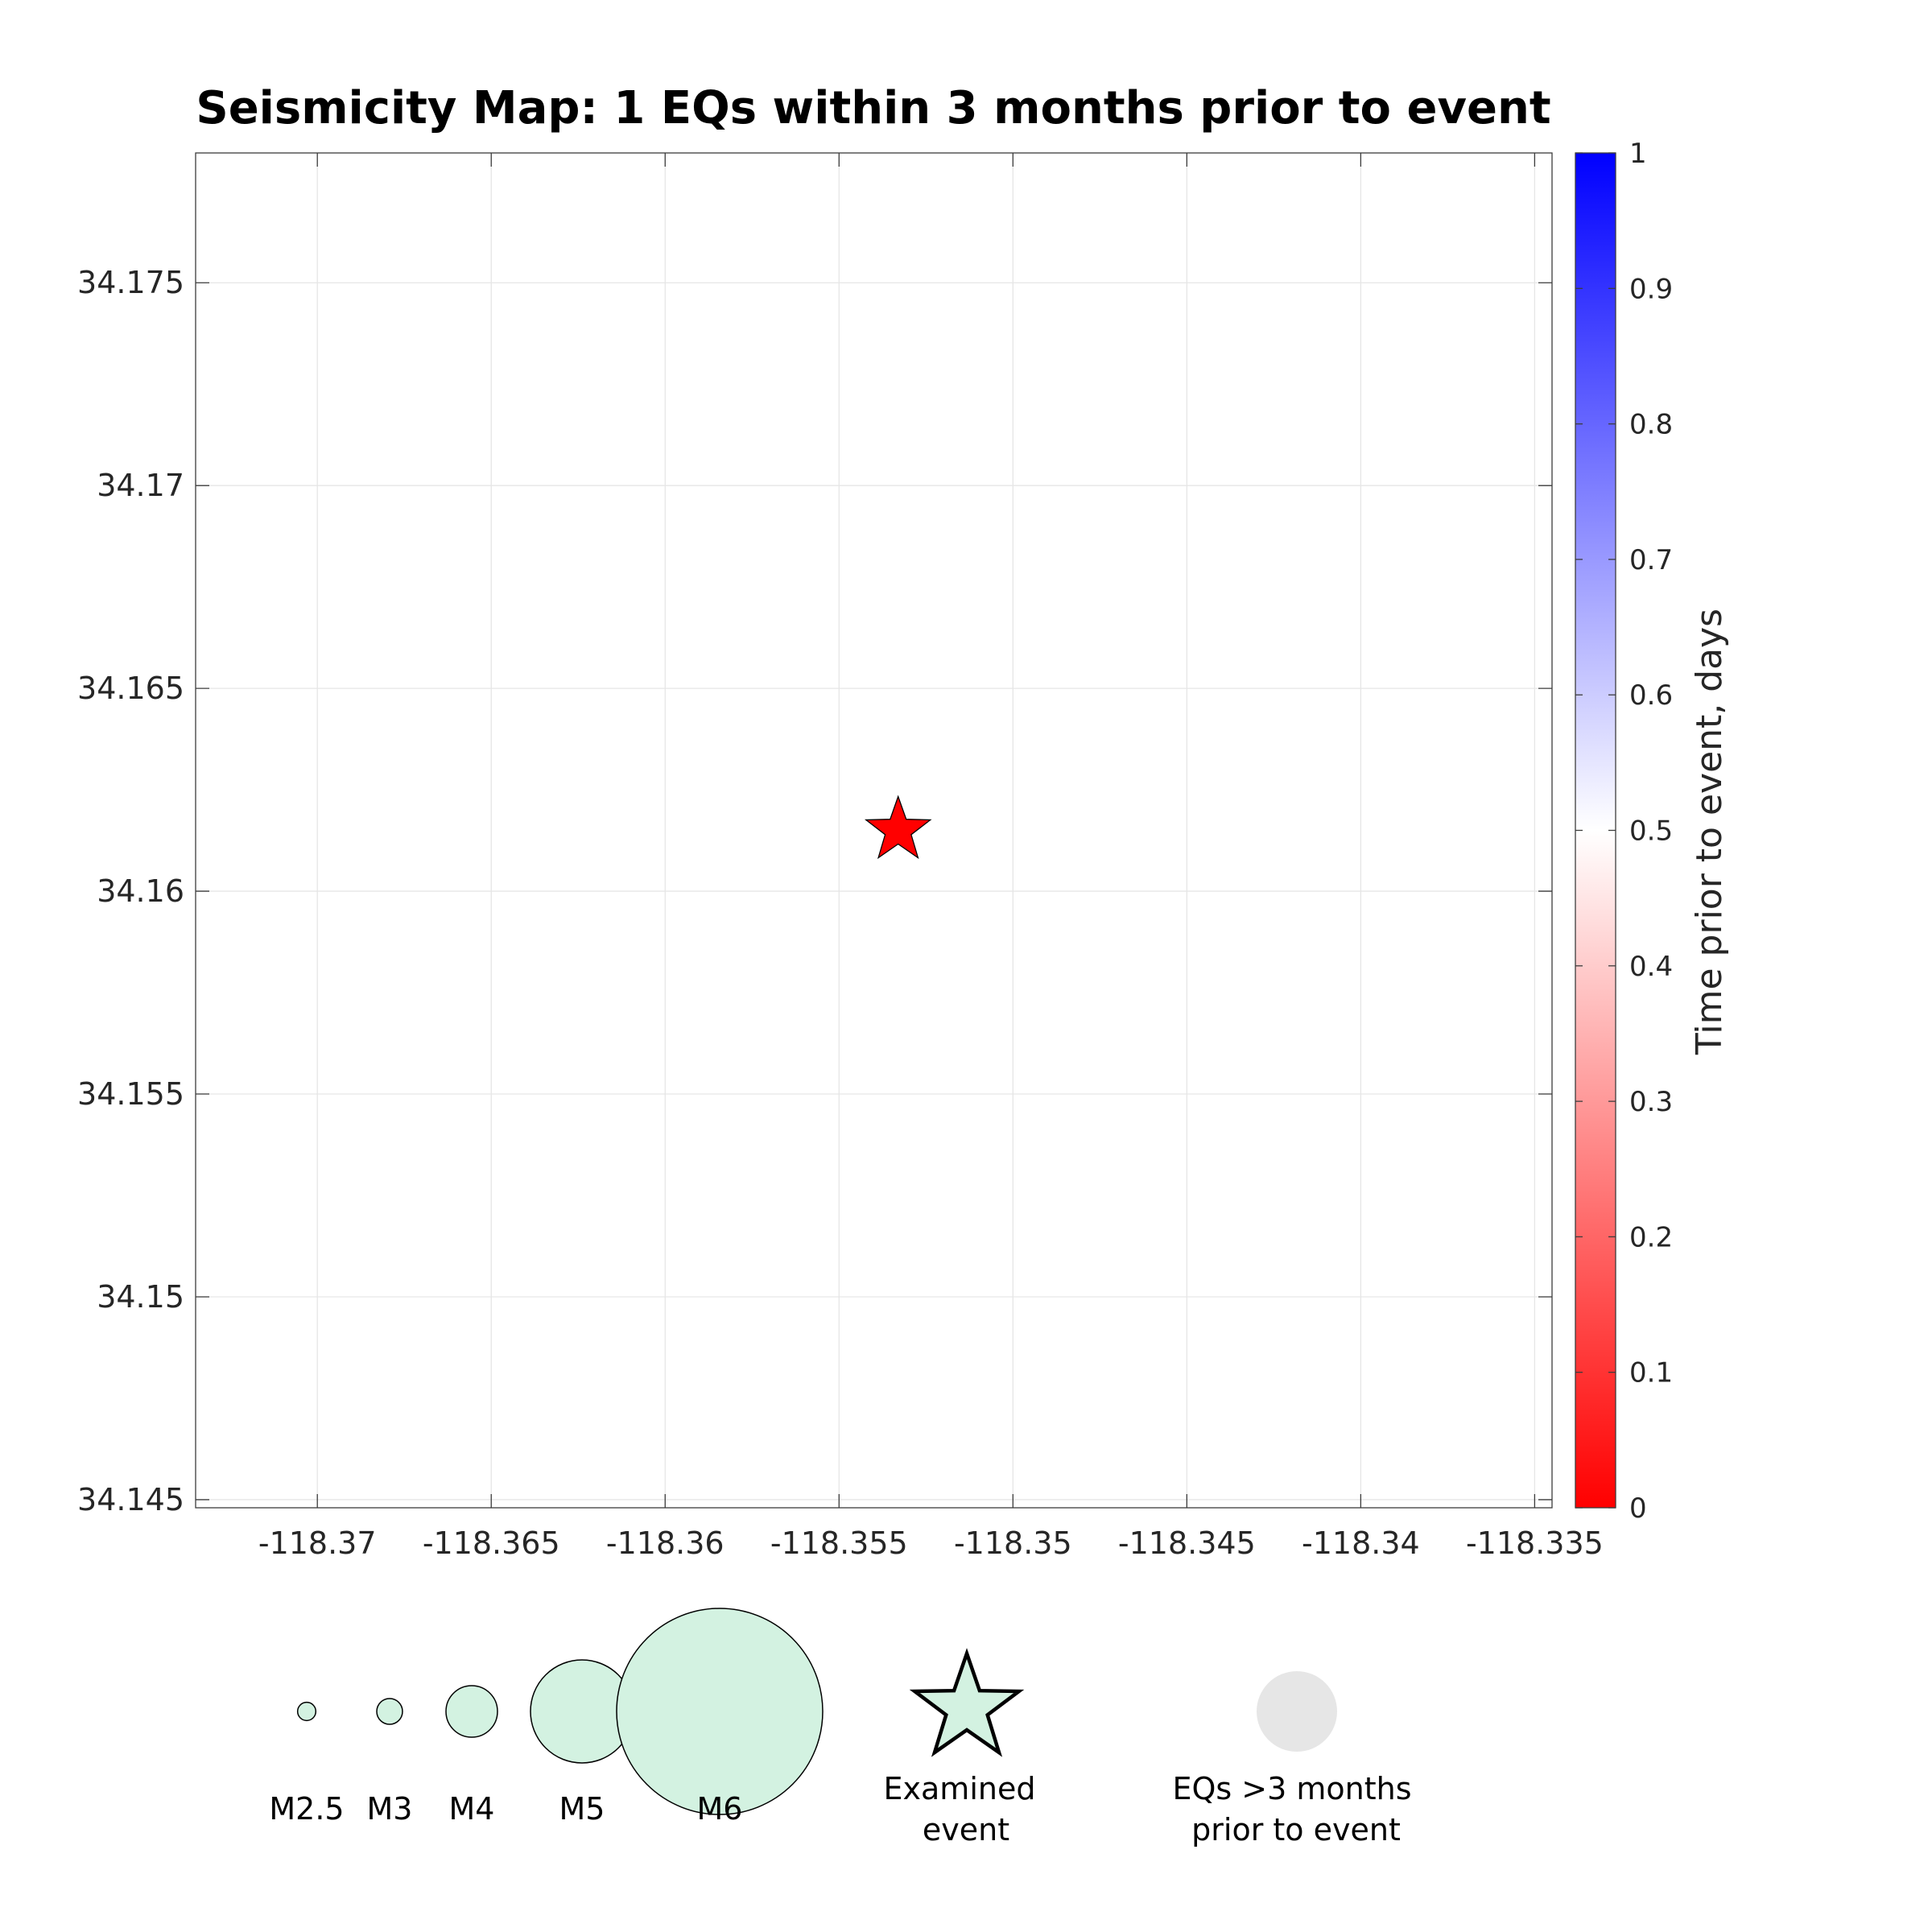 The image size is (1932, 1932). What do you see at coordinates (130, 282) in the screenshot?
I see `y-tick-label: 34.175` at bounding box center [130, 282].